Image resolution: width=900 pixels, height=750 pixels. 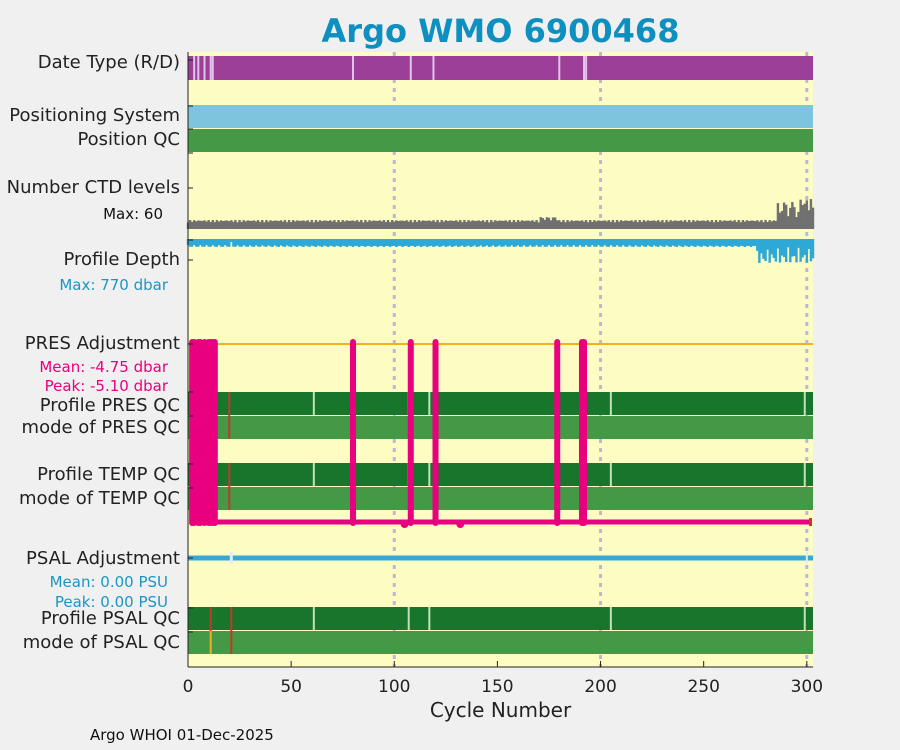 I want to click on psal-adjustment-marker, so click(x=806, y=558).